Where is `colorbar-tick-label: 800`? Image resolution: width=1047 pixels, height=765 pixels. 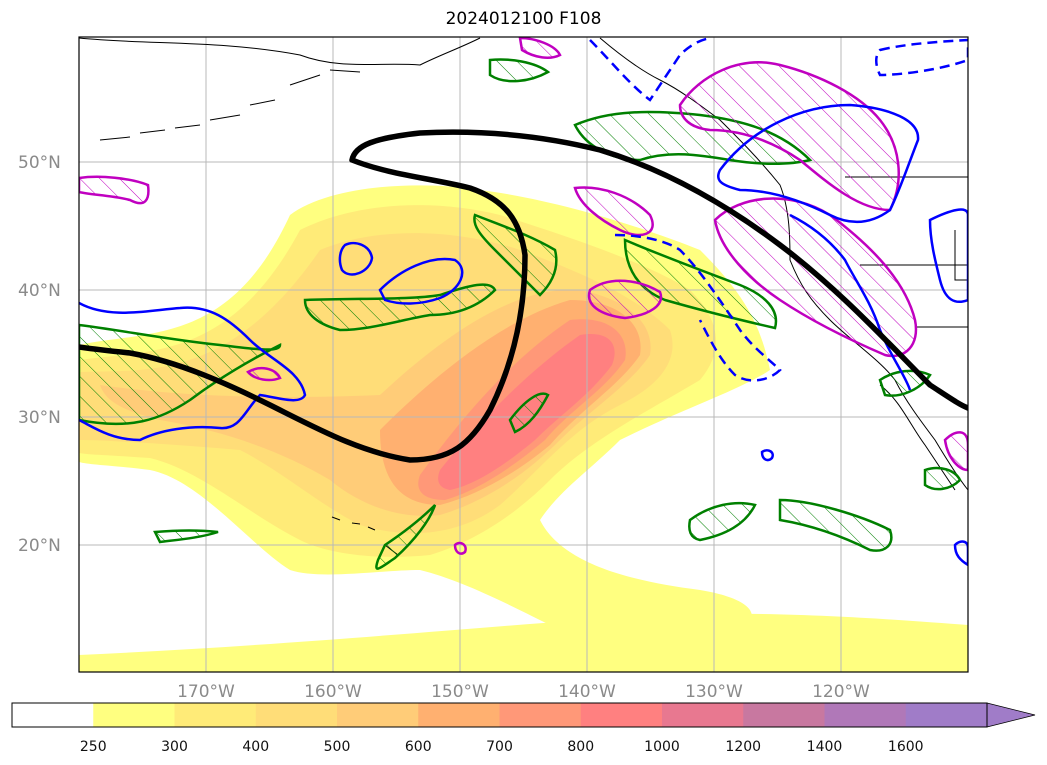 colorbar-tick-label: 800 is located at coordinates (580, 747).